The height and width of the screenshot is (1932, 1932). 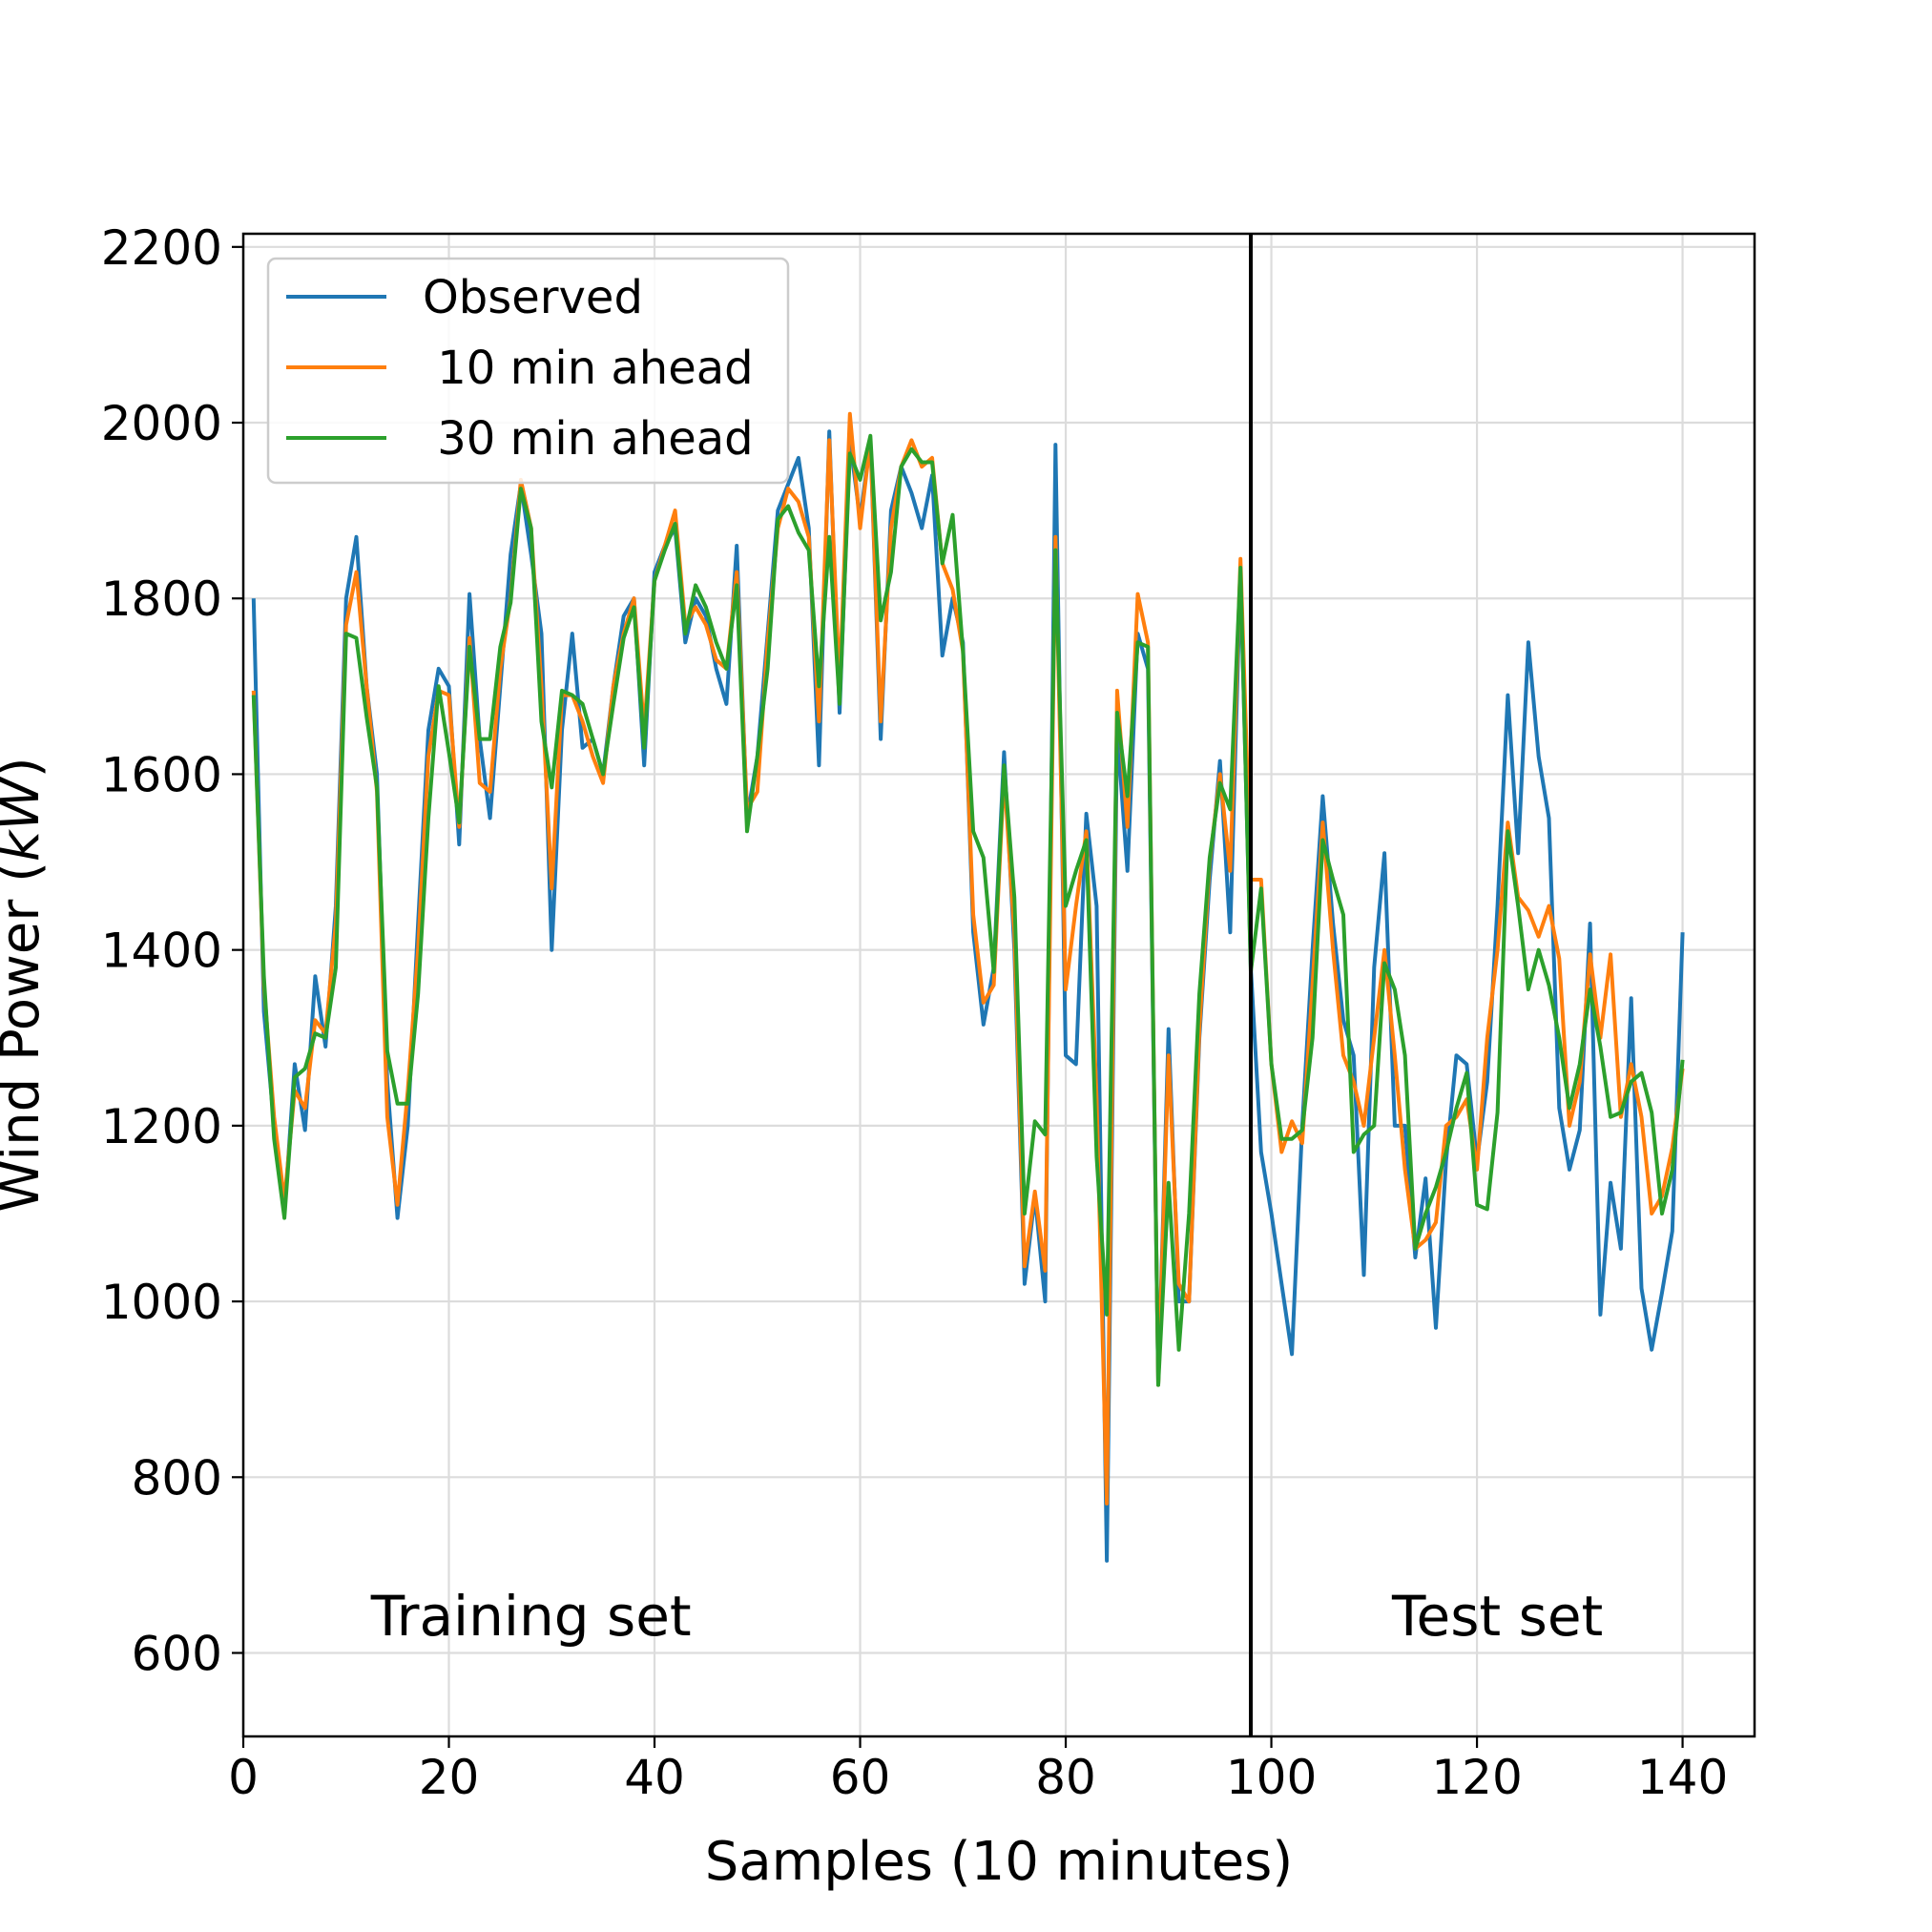 I want to click on set-annotations: Training set Test set, so click(x=987, y=1616).